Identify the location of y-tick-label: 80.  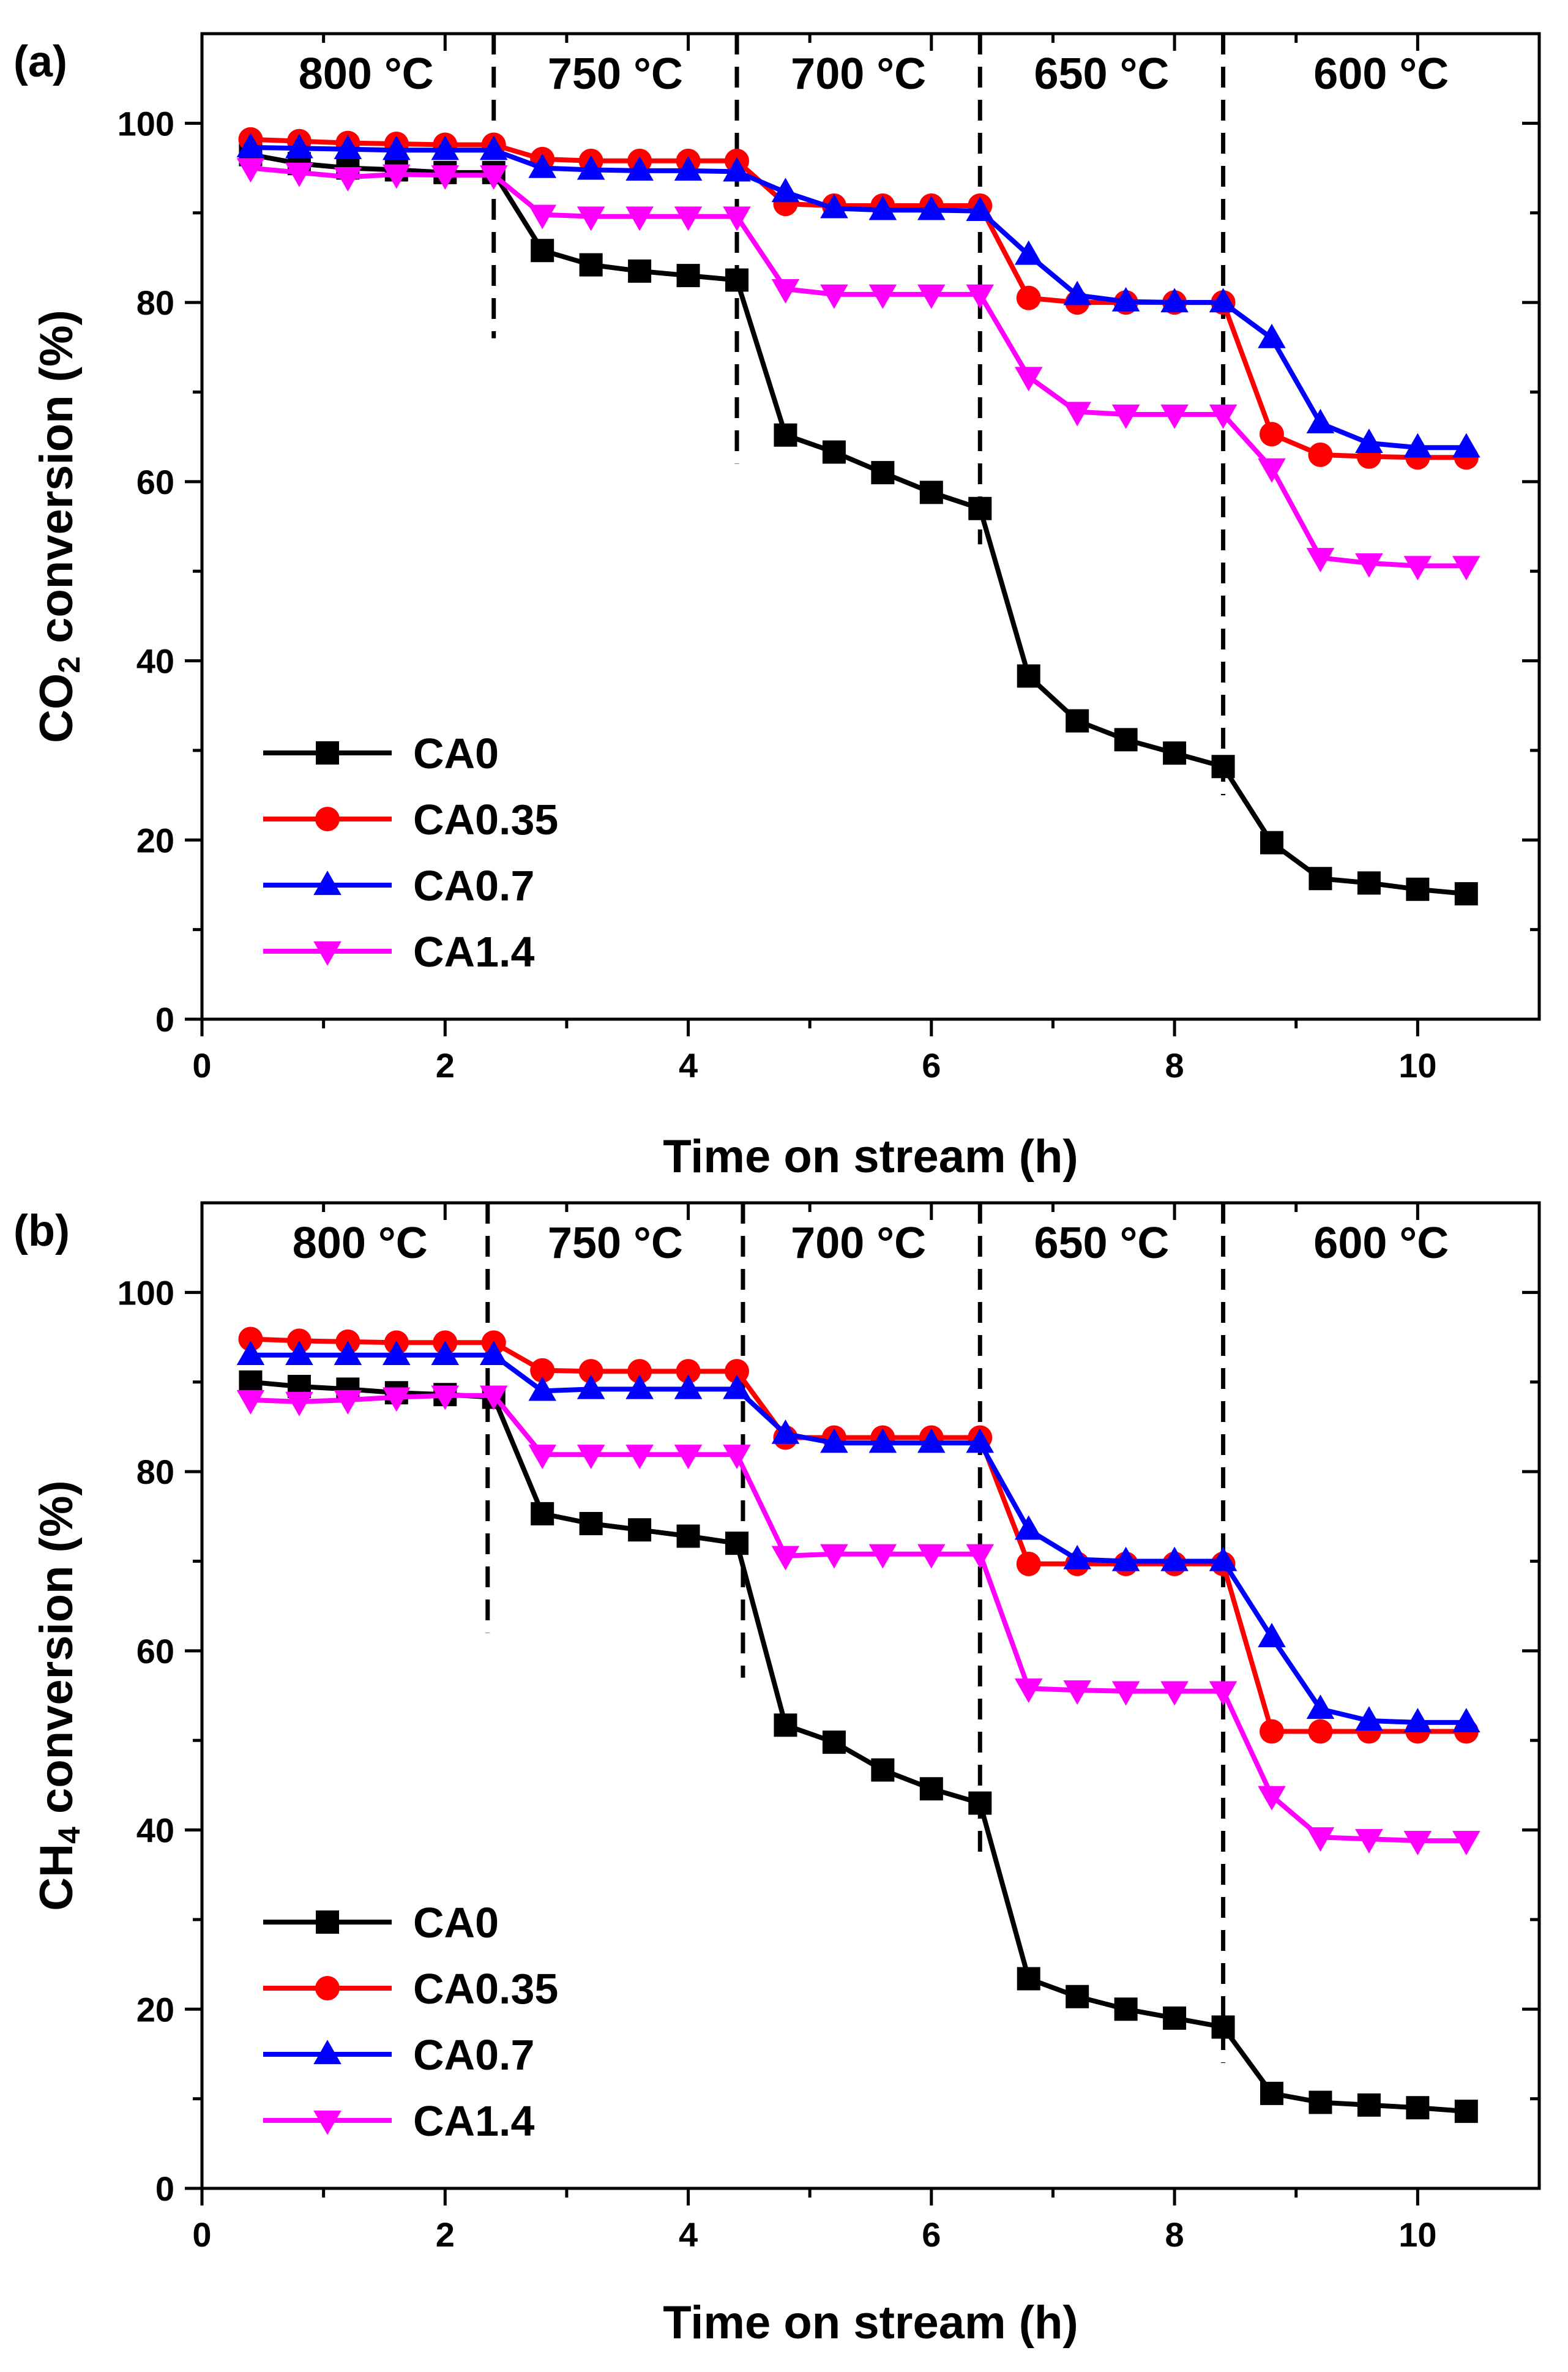
(155, 1472).